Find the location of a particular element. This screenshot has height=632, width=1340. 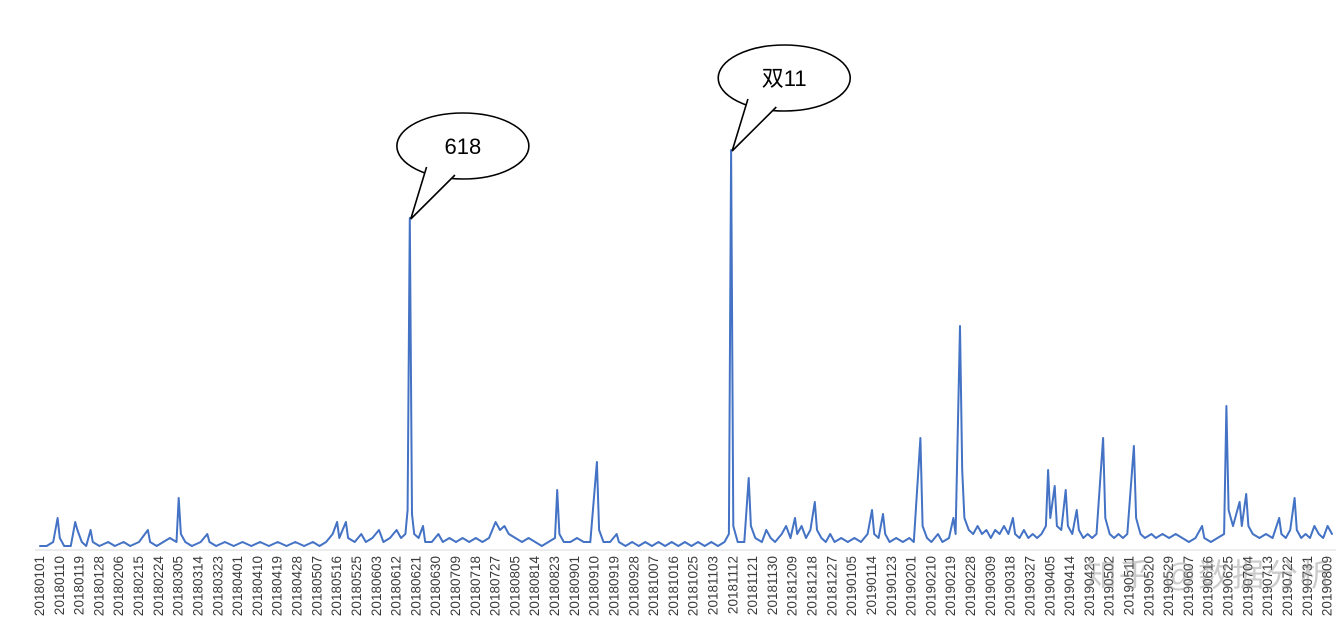

x-tick-label: 20180928 is located at coordinates (633, 586).